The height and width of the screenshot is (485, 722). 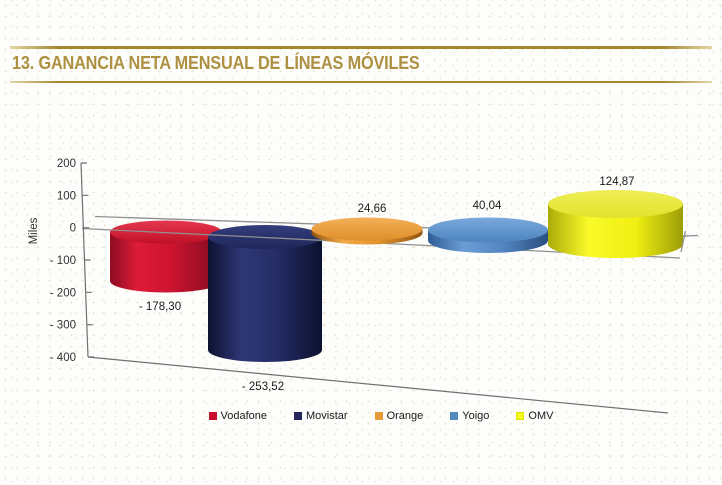 I want to click on header-rule-bottom, so click(x=361, y=82).